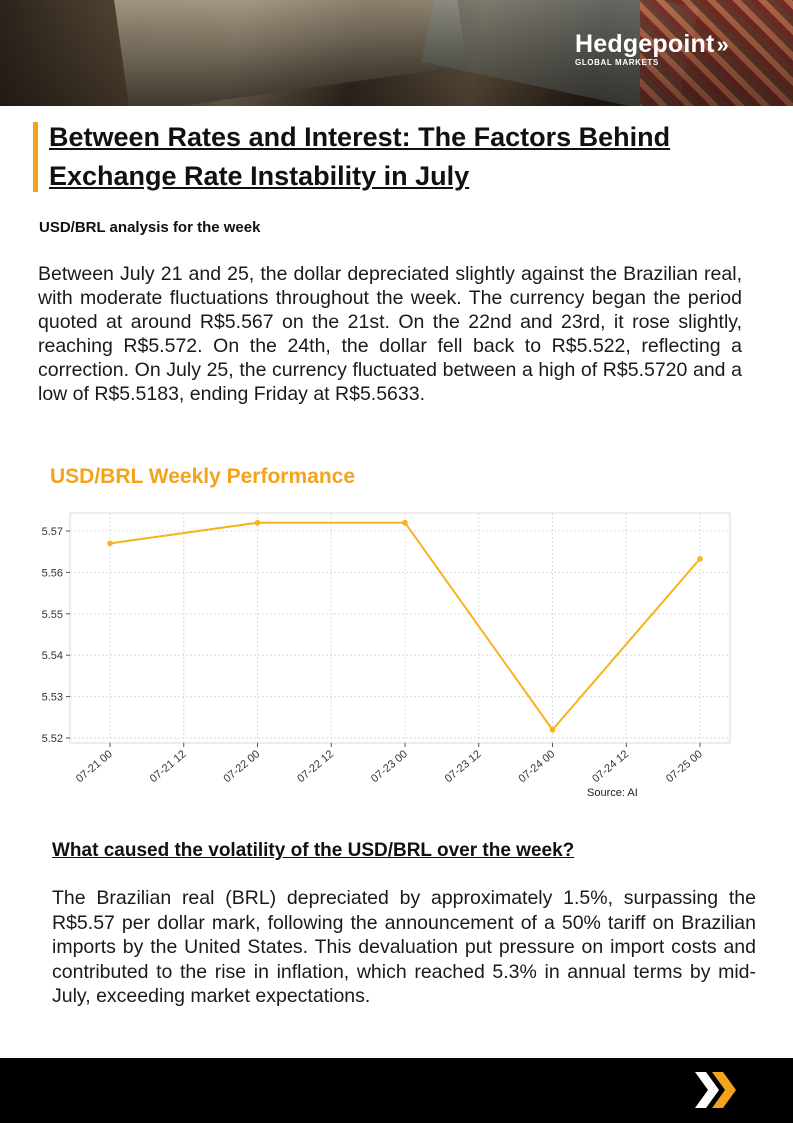 This screenshot has height=1123, width=793. What do you see at coordinates (52, 656) in the screenshot?
I see `y-tick-label: 5.54` at bounding box center [52, 656].